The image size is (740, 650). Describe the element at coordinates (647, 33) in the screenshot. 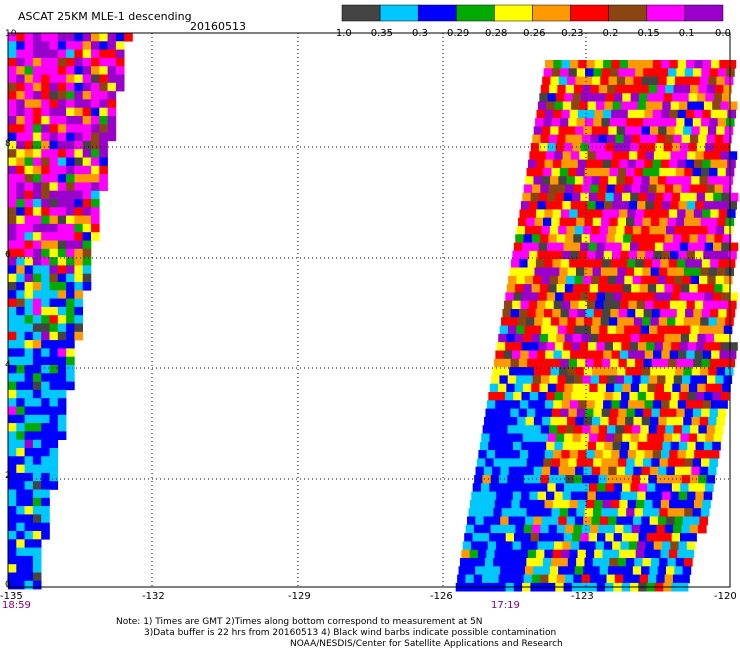

I see `colorbar-label: -0.15` at that location.